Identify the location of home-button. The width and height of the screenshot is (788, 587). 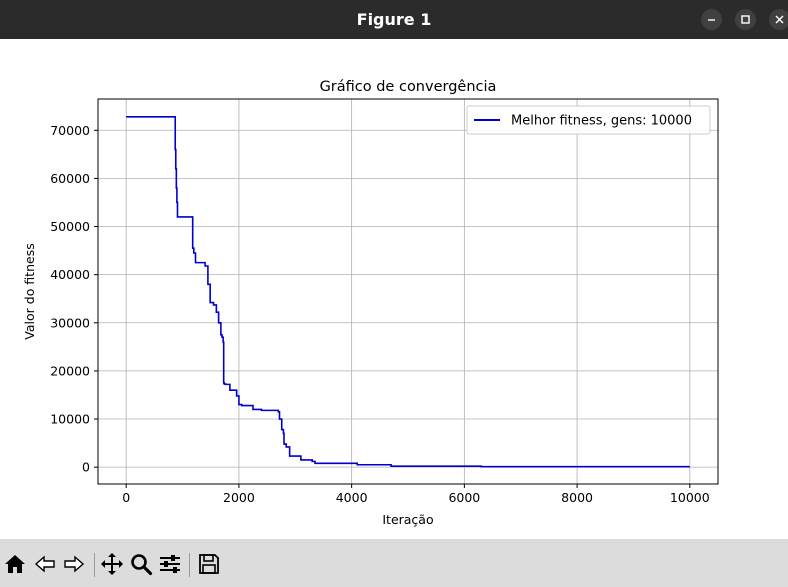
(15, 564).